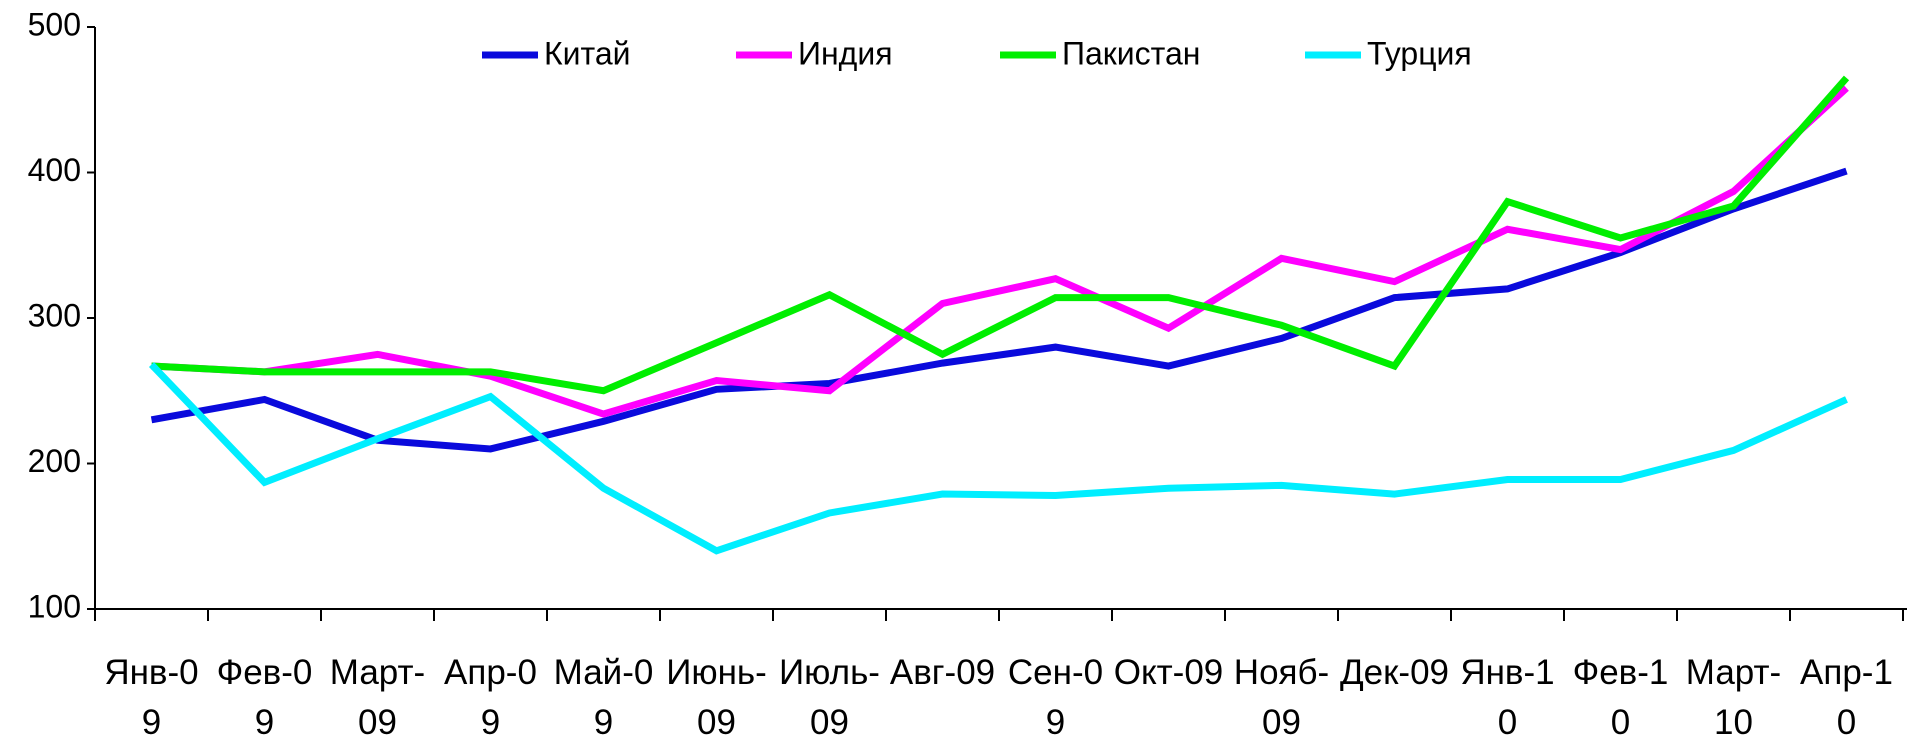 Image resolution: width=1907 pixels, height=746 pixels. I want to click on x-tick-label: Апр-09, so click(490, 697).